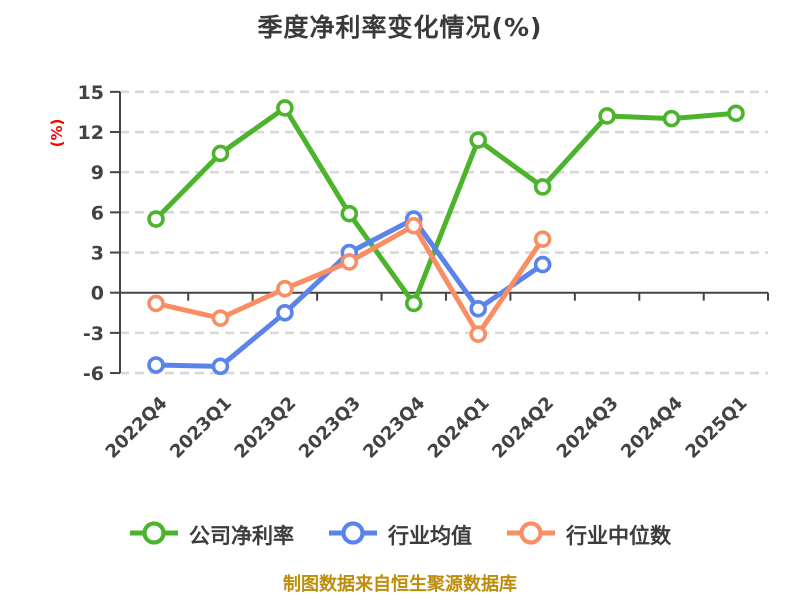  Describe the element at coordinates (394, 428) in the screenshot. I see `x-tick-label: 2023Q4` at that location.